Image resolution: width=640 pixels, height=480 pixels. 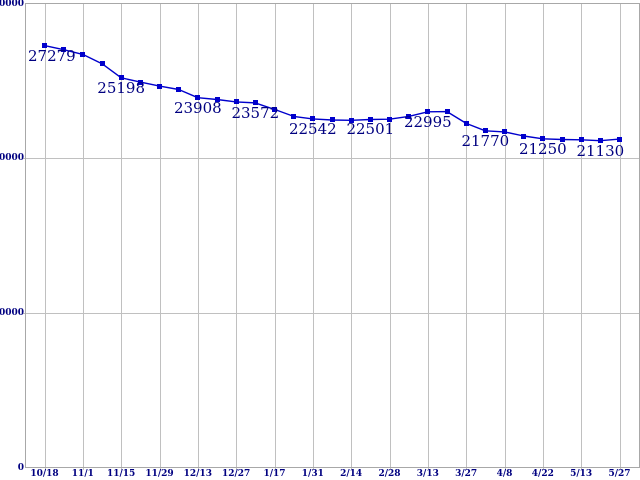 I want to click on value-label: 22501, so click(x=370, y=129).